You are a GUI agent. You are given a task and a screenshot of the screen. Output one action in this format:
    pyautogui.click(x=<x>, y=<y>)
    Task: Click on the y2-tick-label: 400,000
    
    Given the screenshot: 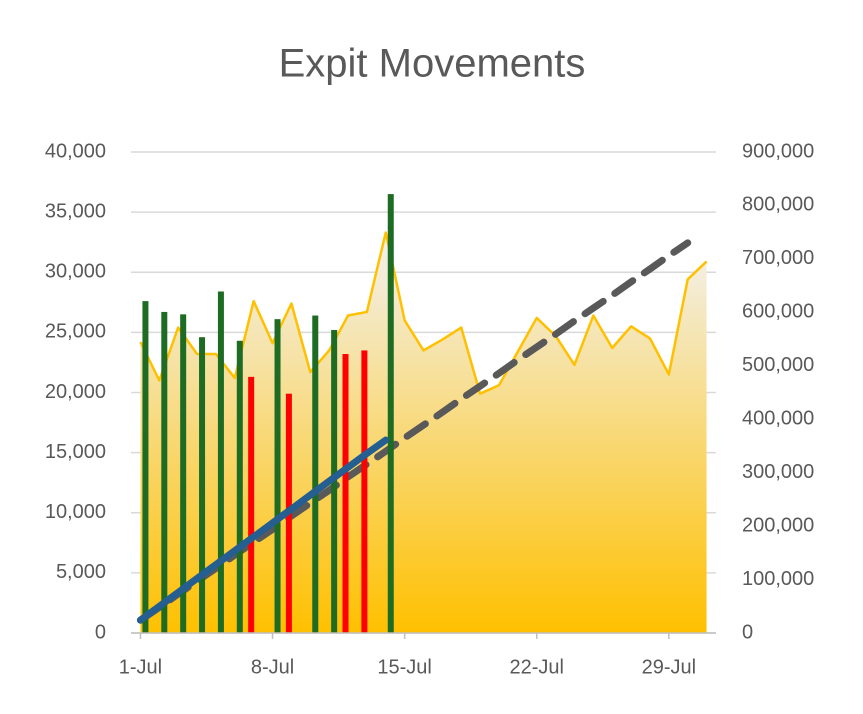 What is the action you would take?
    pyautogui.click(x=778, y=419)
    